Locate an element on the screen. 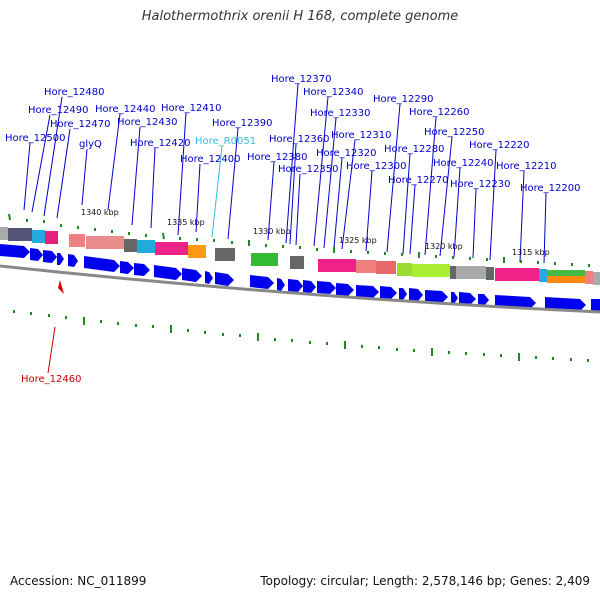 Image resolution: width=600 pixels, height=600 pixels. gene-label: Hore_12360 is located at coordinates (299, 139).